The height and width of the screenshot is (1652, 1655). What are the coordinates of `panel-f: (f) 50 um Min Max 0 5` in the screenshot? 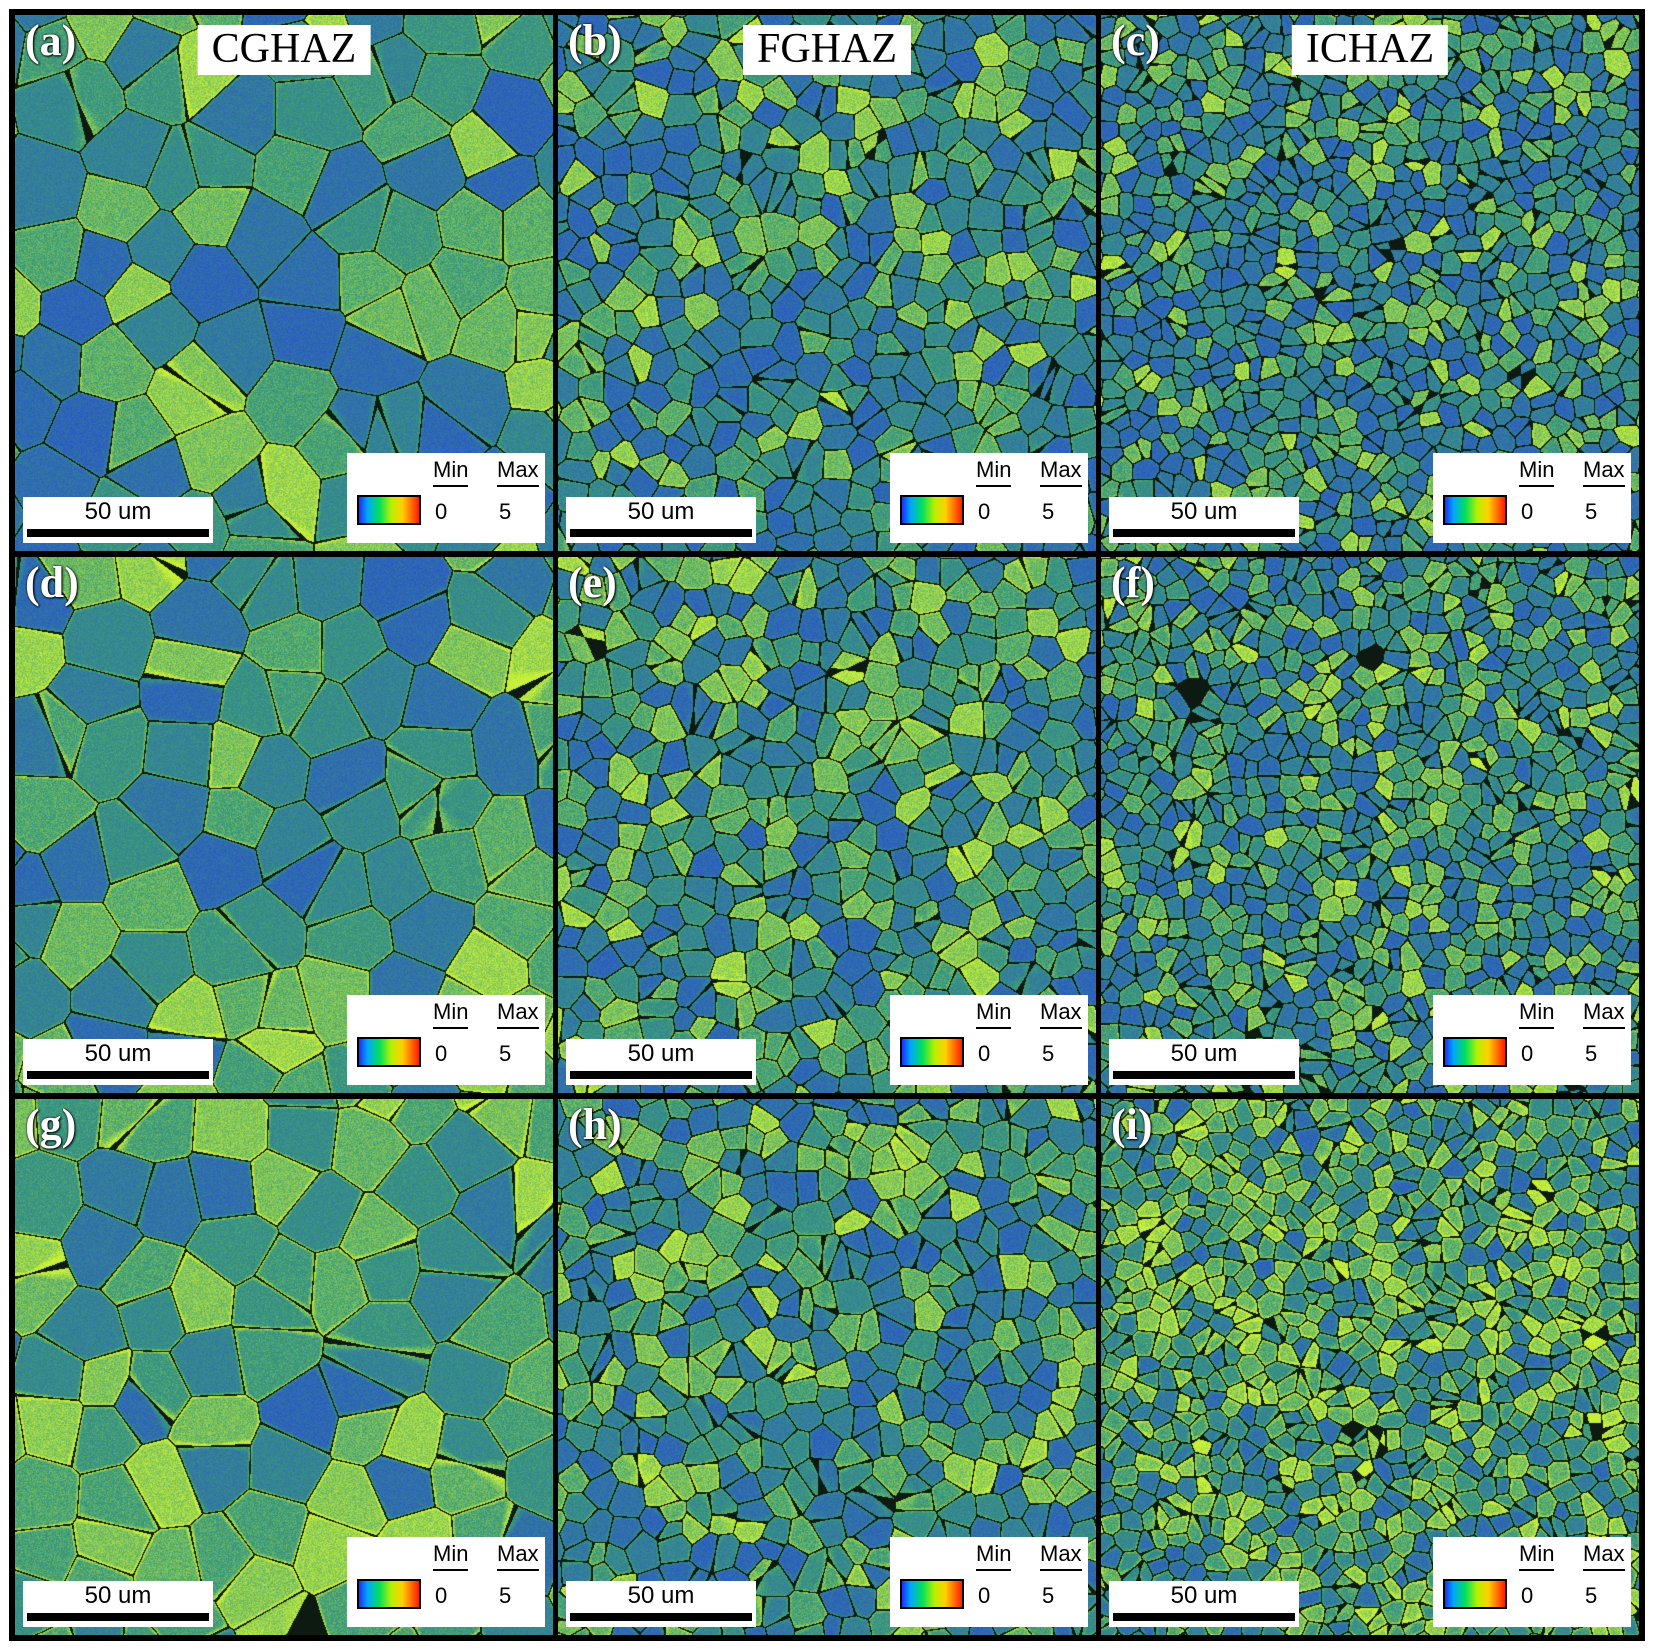 It's located at (1370, 825).